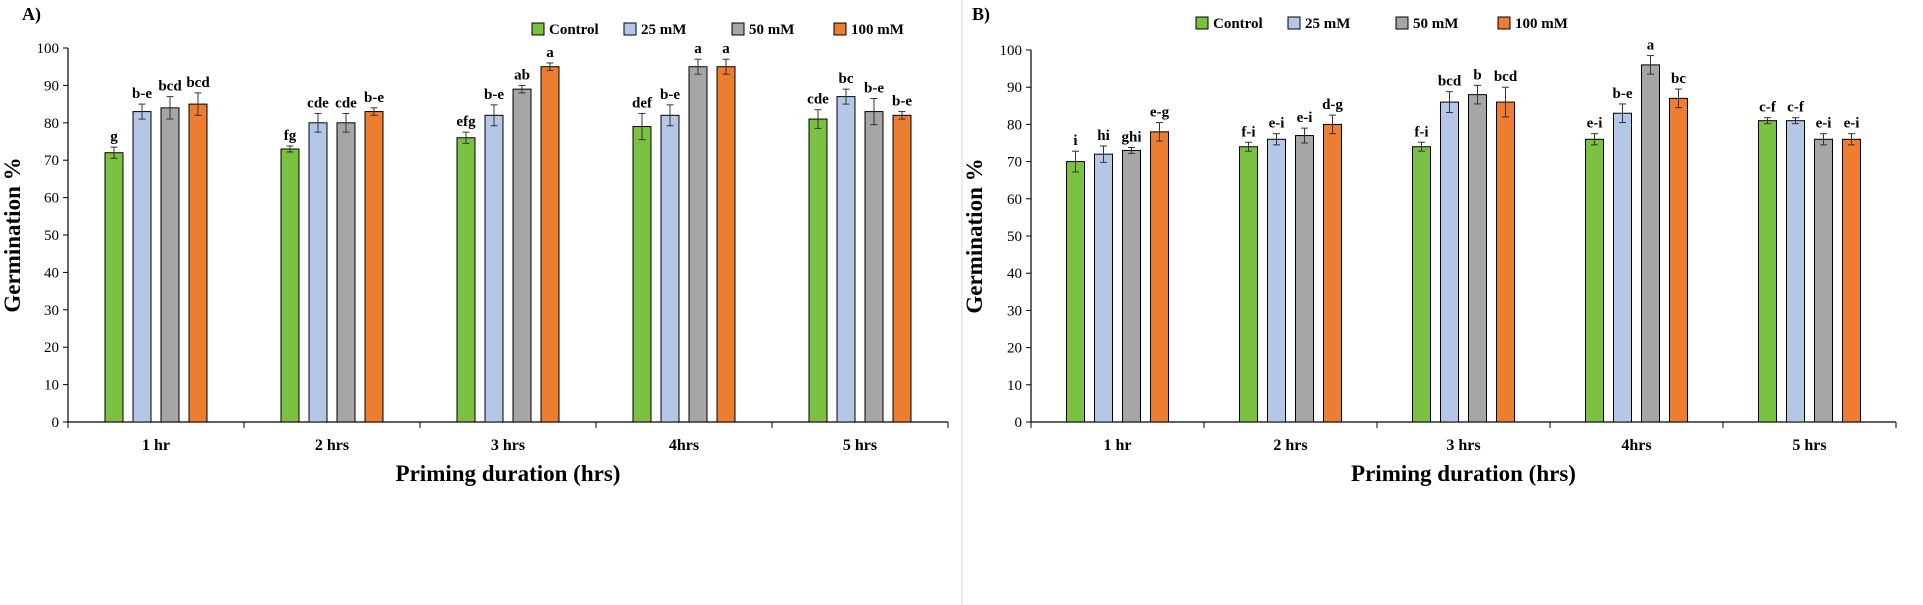 The image size is (1923, 605). What do you see at coordinates (1796, 108) in the screenshot?
I see `significance-label: c-f` at bounding box center [1796, 108].